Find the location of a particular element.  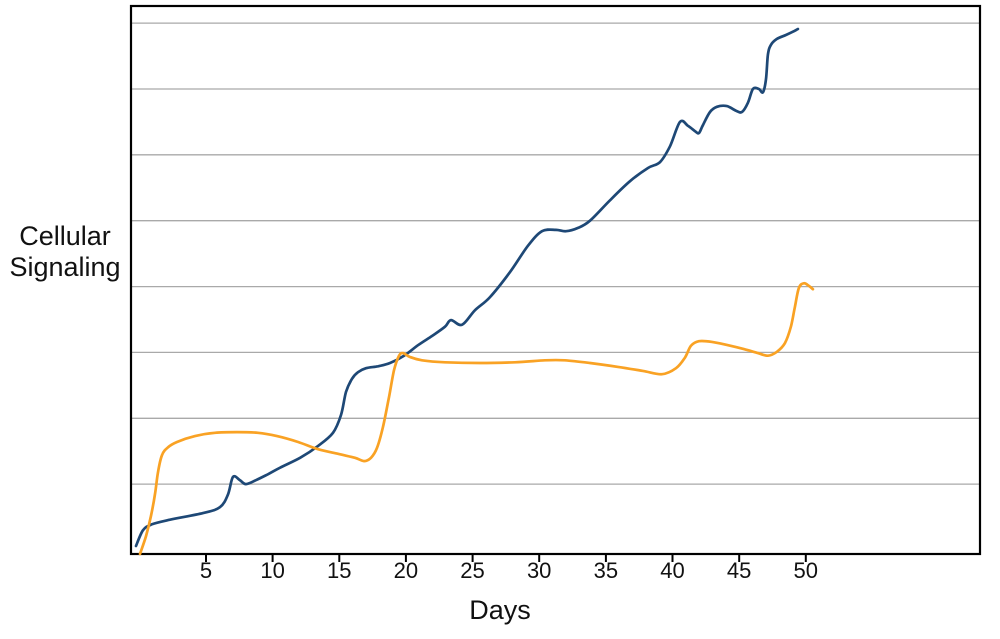

y-axis-title: Cellular Signaling is located at coordinates (65, 252).